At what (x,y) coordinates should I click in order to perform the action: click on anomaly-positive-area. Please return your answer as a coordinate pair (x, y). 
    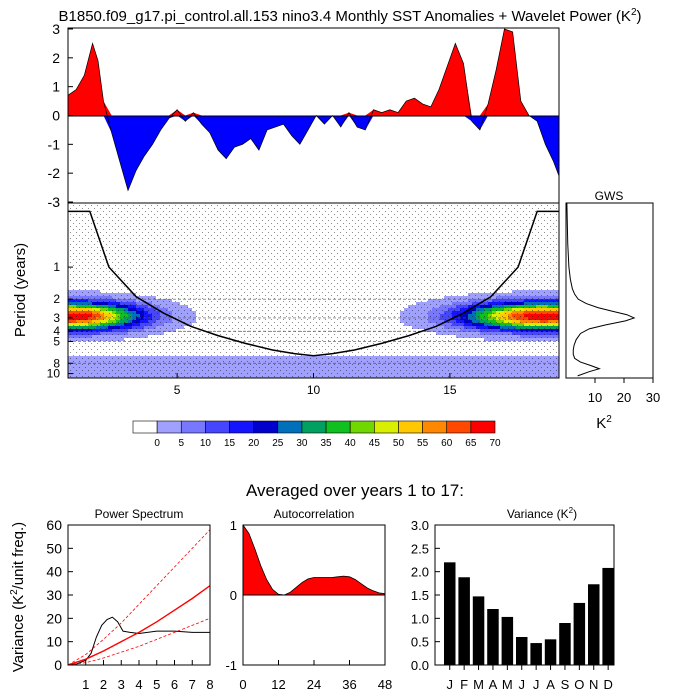
    Looking at the image, I should click on (313, 72).